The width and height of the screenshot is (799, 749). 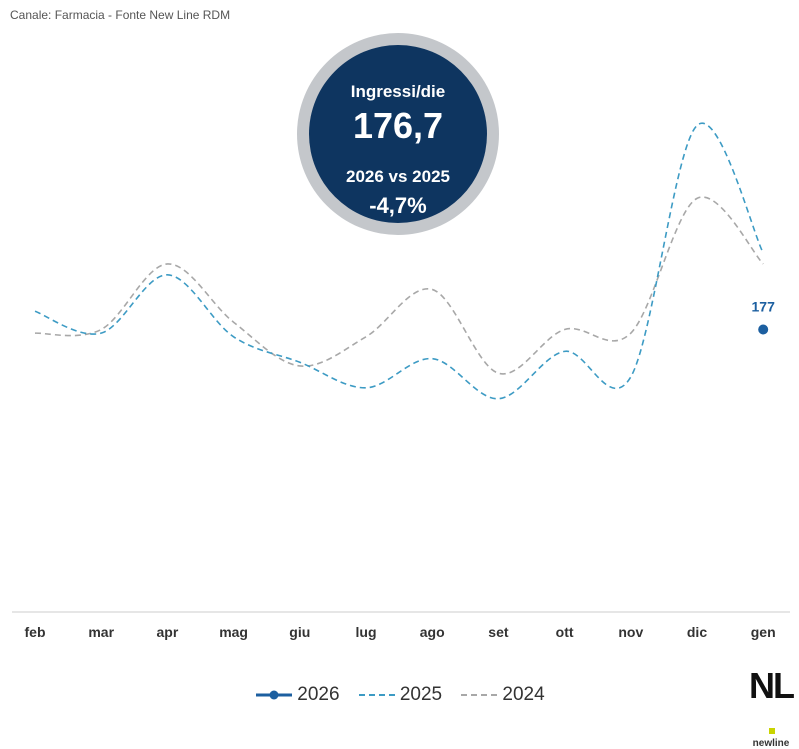 What do you see at coordinates (565, 632) in the screenshot?
I see `x-tick-label: ott` at bounding box center [565, 632].